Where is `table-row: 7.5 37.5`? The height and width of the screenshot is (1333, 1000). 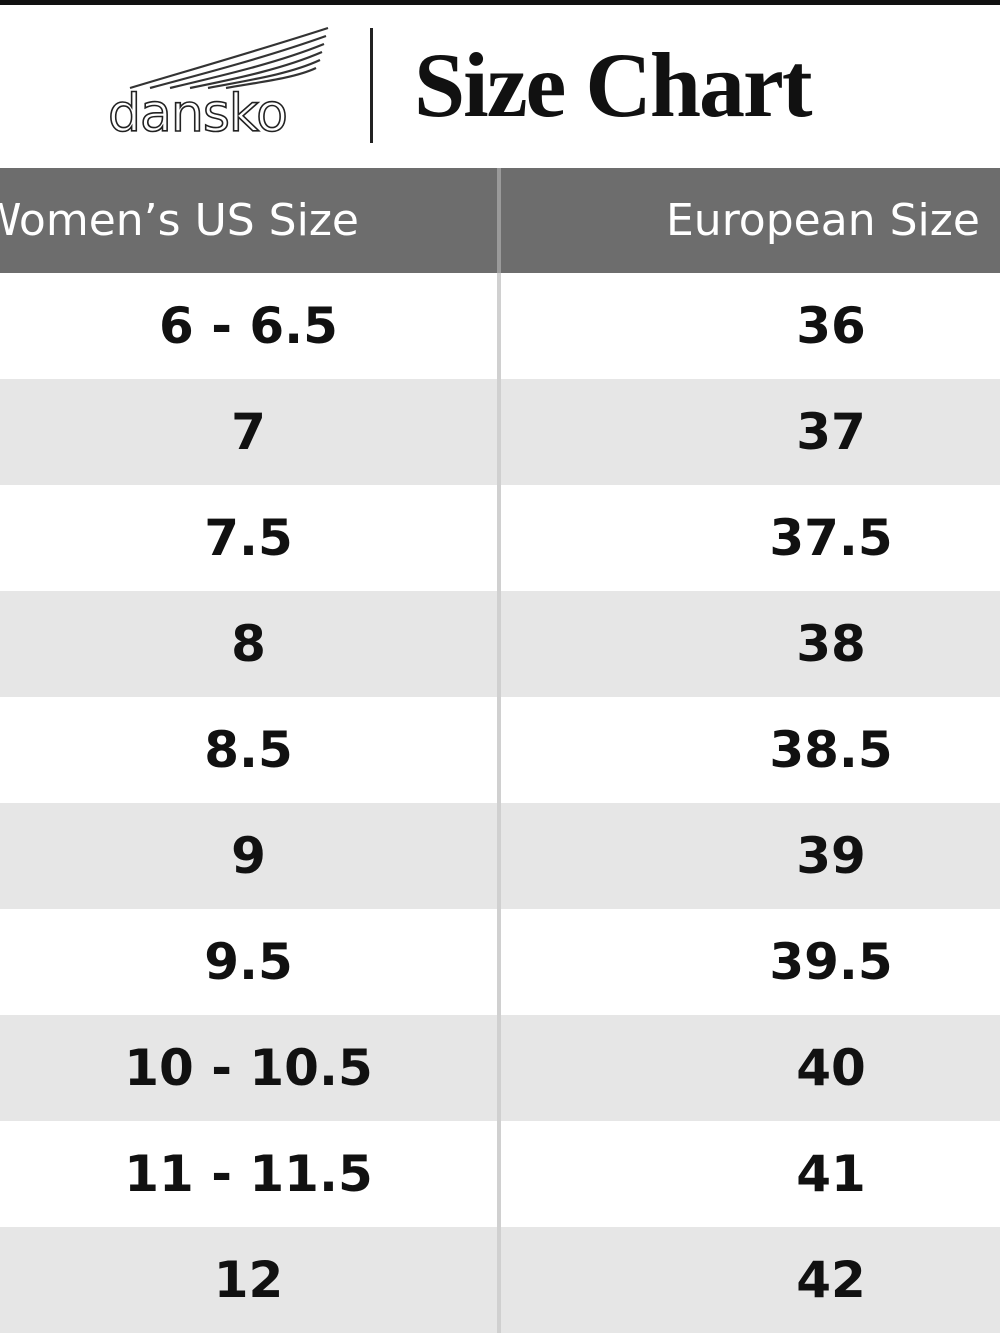 table-row: 7.5 37.5 is located at coordinates (500, 538).